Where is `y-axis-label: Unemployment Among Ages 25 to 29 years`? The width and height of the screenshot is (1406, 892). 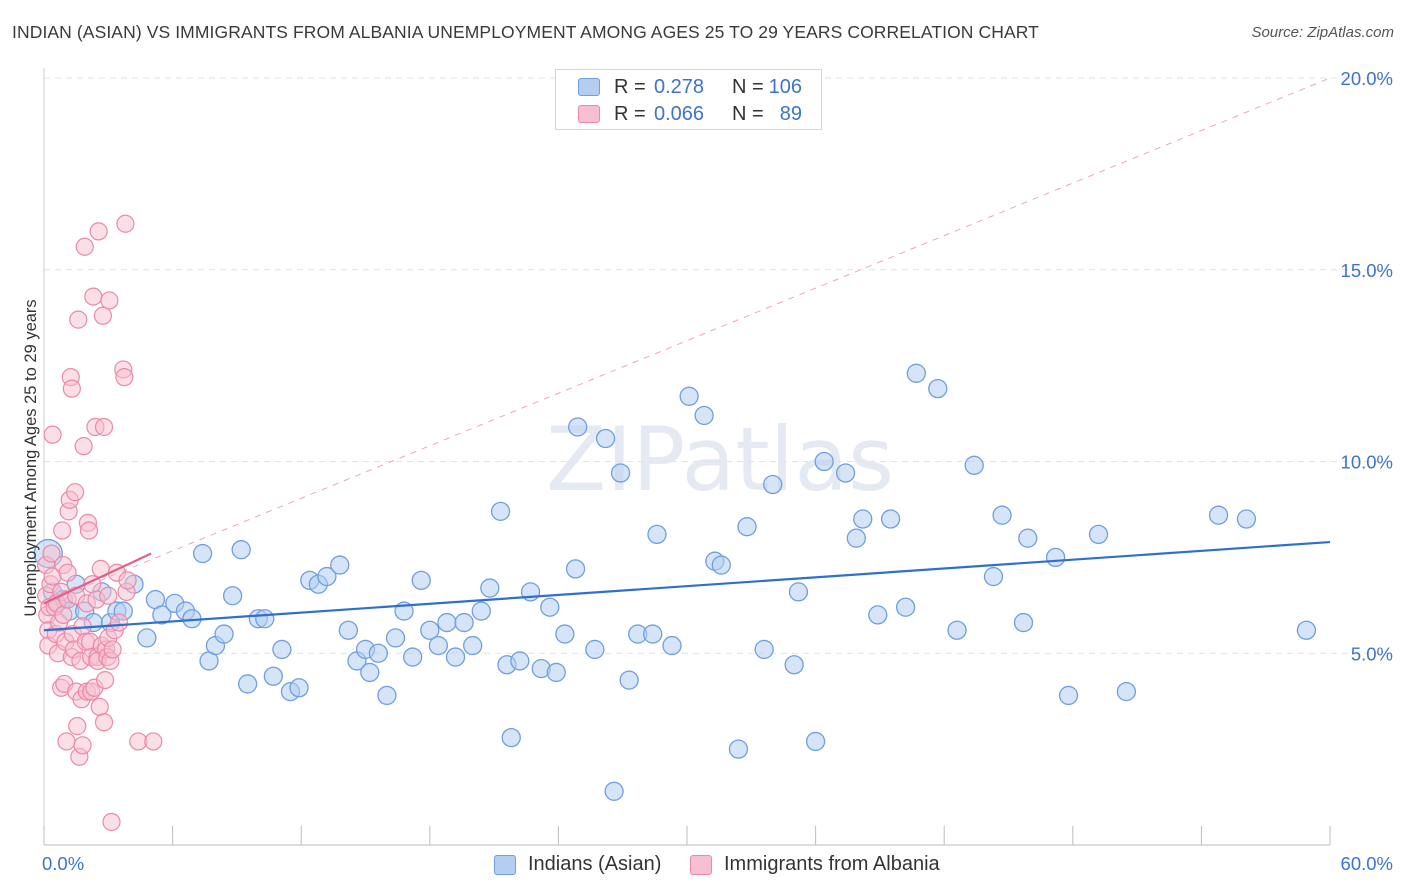
y-axis-label: Unemployment Among Ages 25 to 29 years is located at coordinates (31, 457).